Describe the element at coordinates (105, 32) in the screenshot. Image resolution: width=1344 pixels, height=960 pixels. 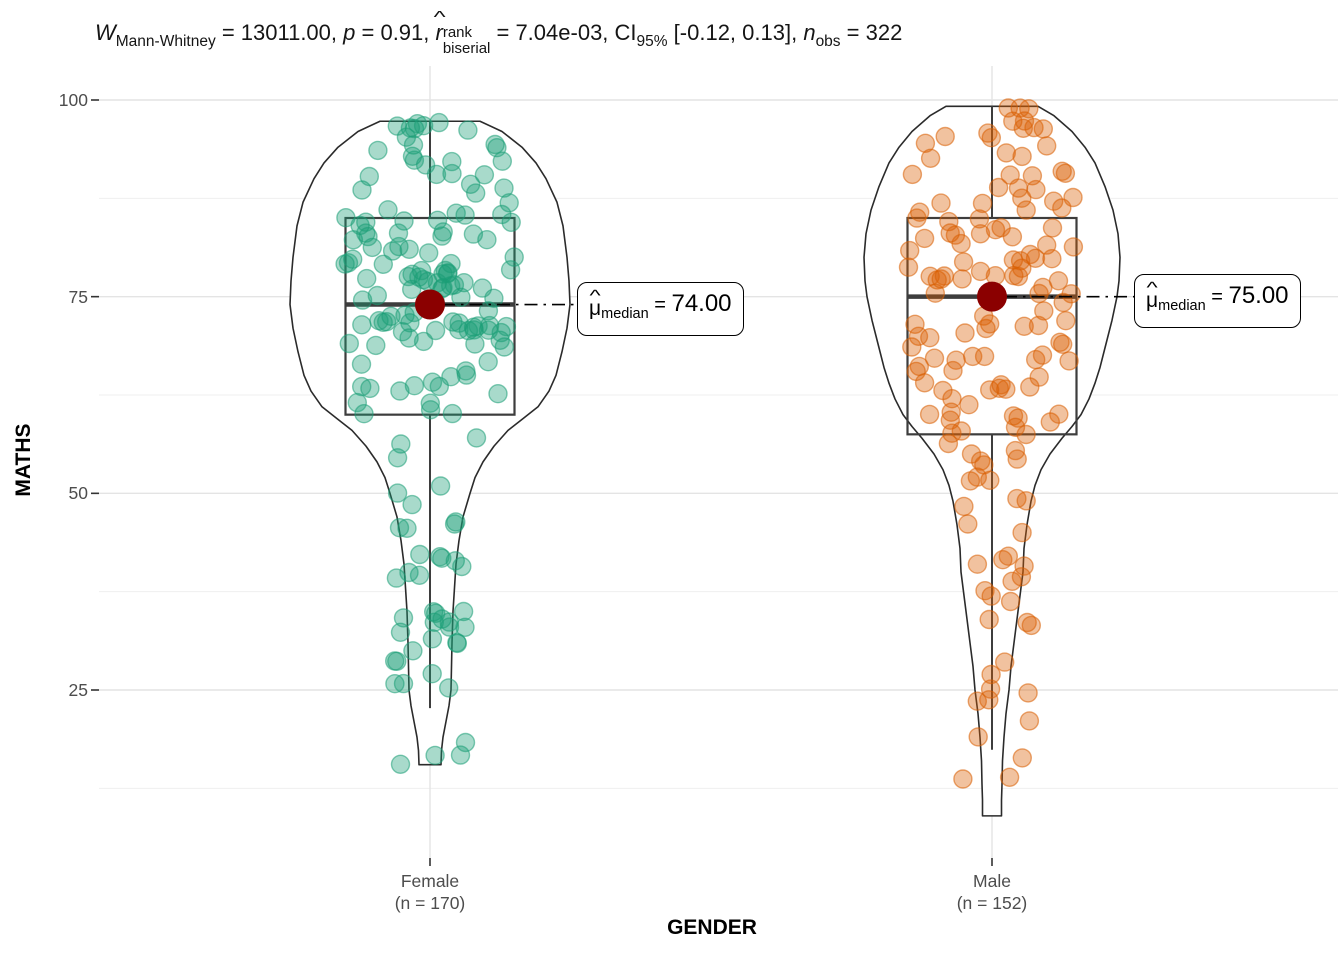
I see `title-segment: W` at that location.